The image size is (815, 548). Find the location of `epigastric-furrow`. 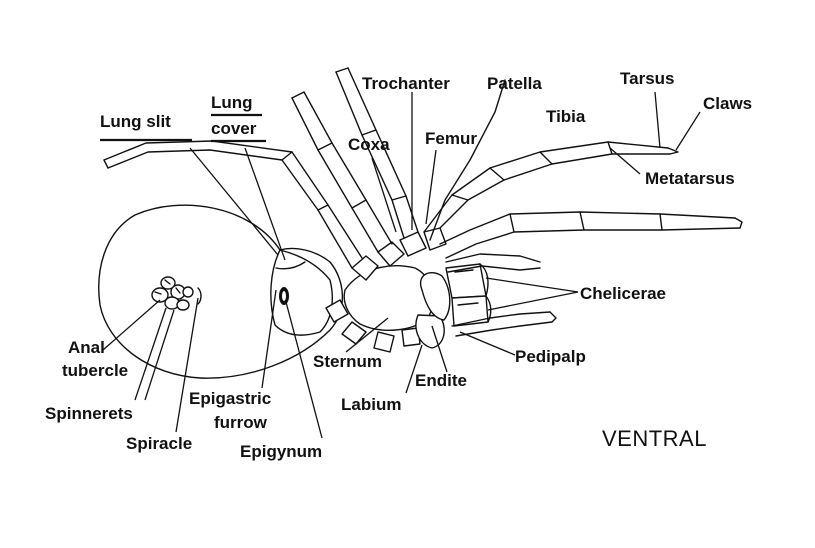

epigastric-furrow is located at coordinates (290, 265).